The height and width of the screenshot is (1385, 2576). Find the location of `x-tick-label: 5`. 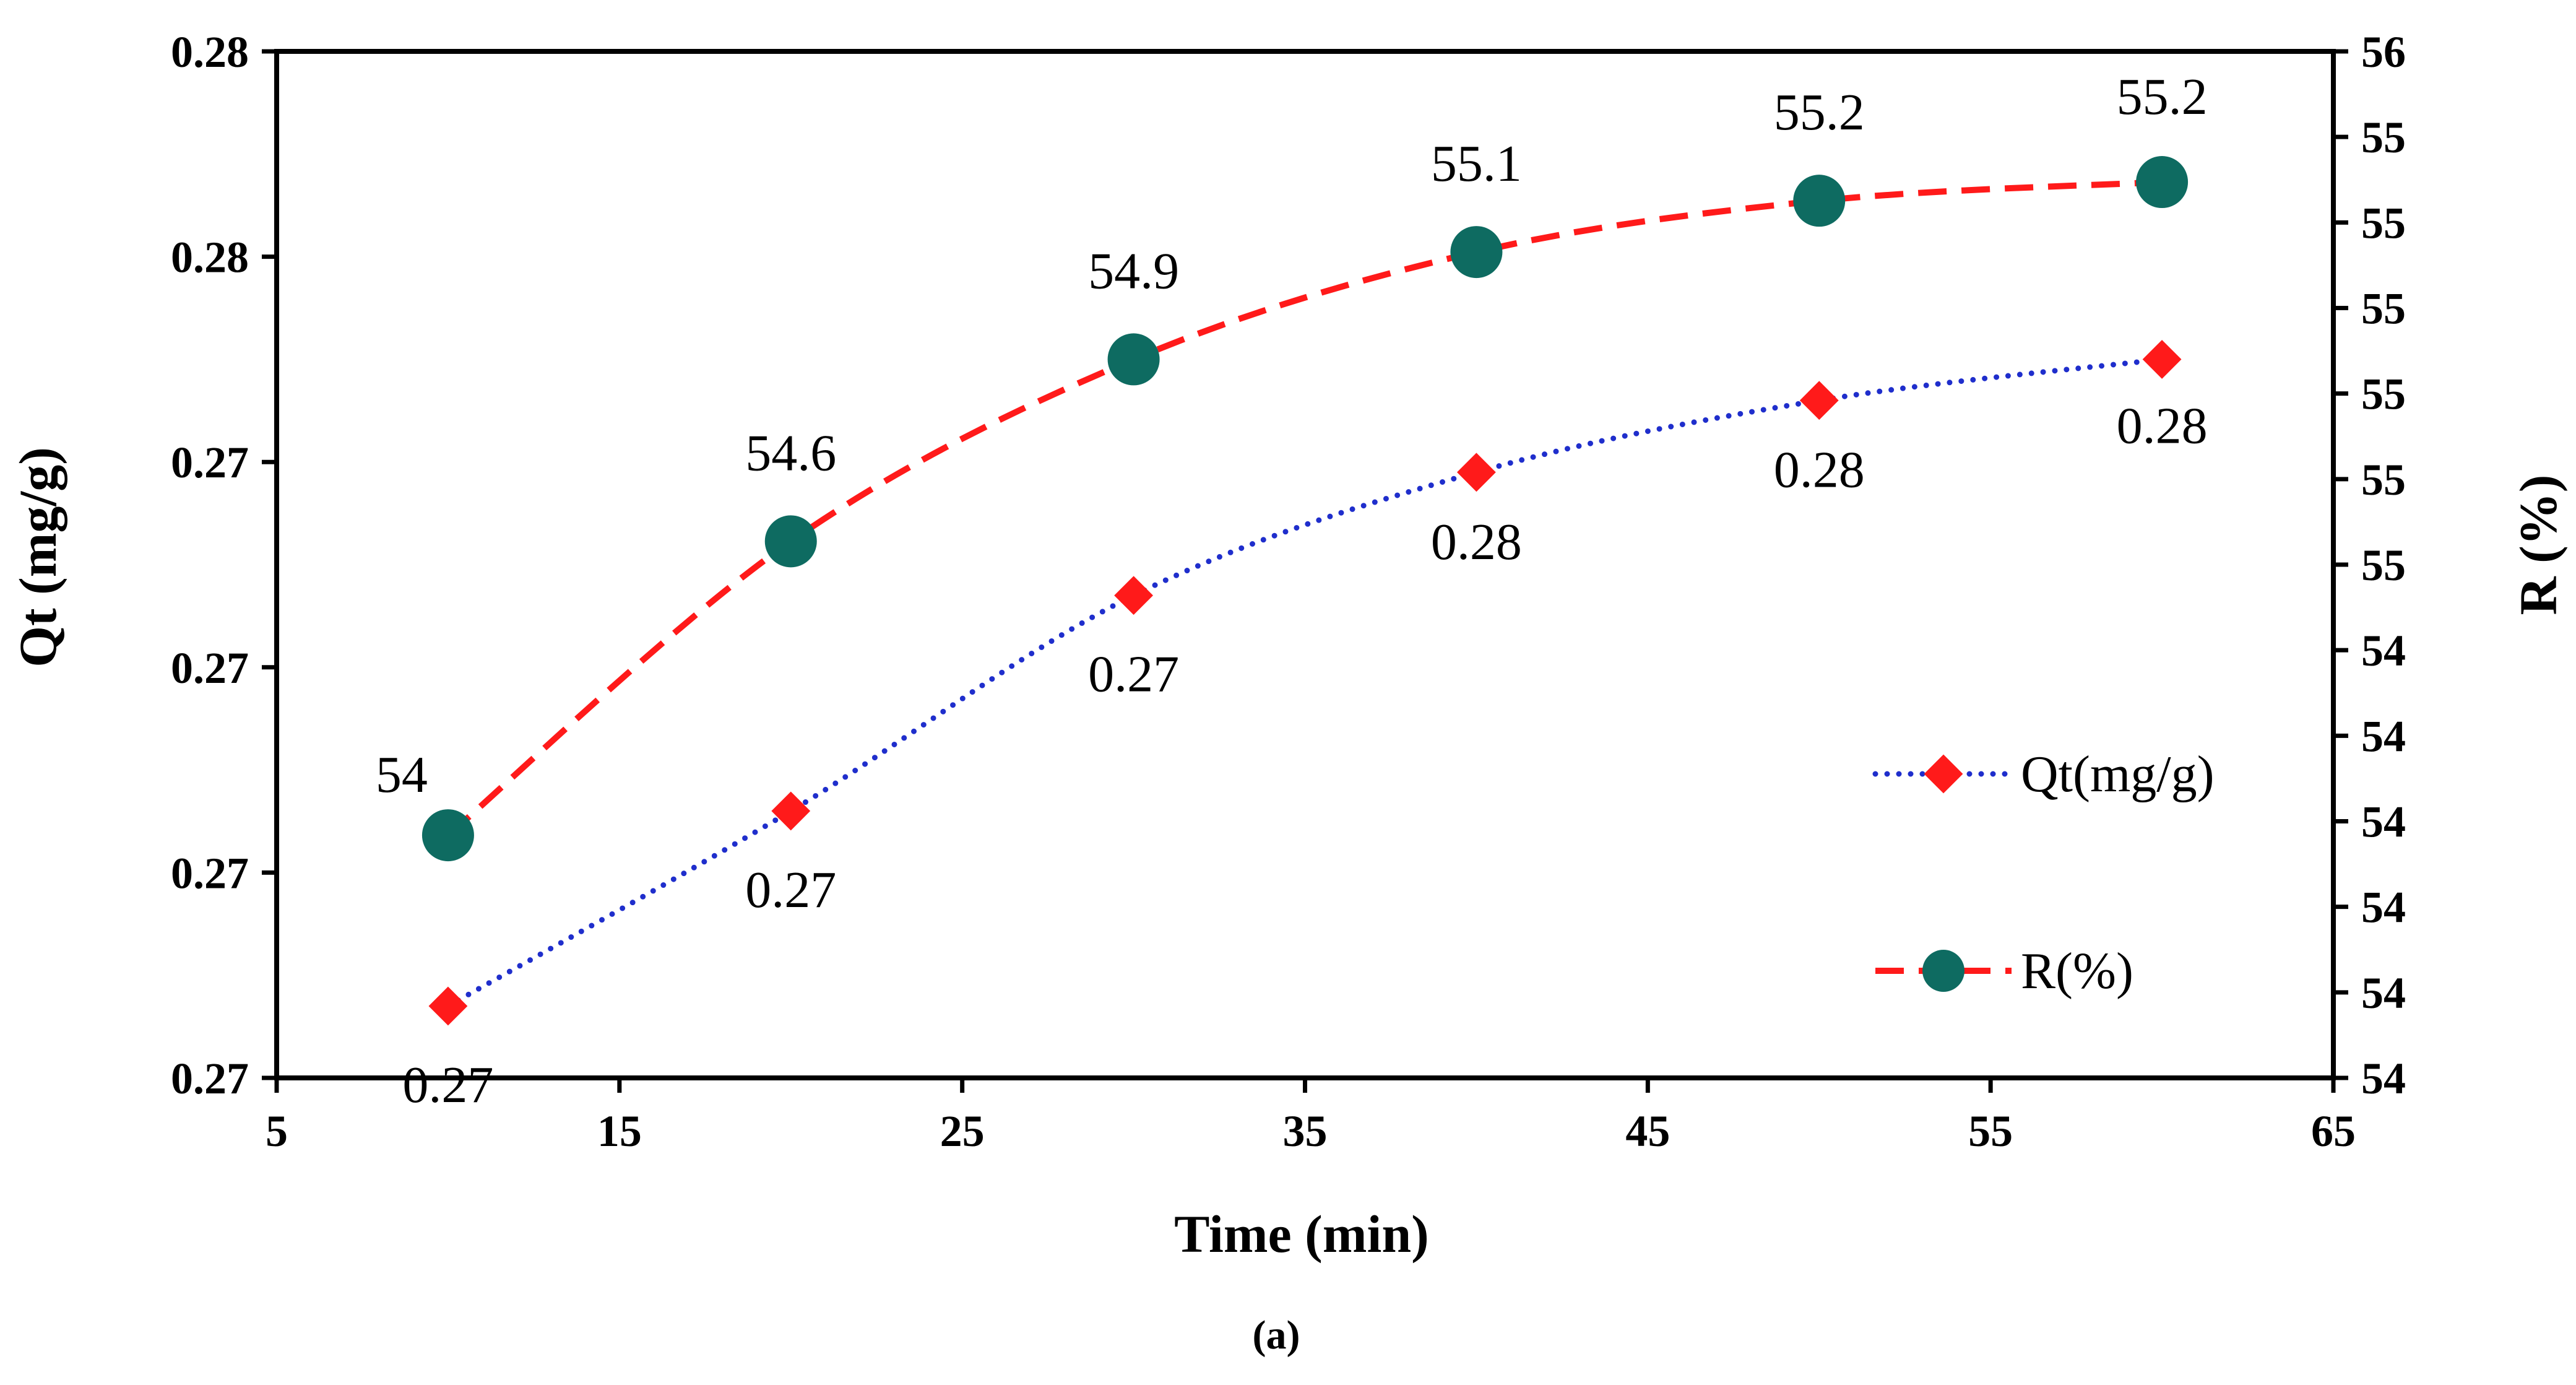

x-tick-label: 5 is located at coordinates (277, 1131).